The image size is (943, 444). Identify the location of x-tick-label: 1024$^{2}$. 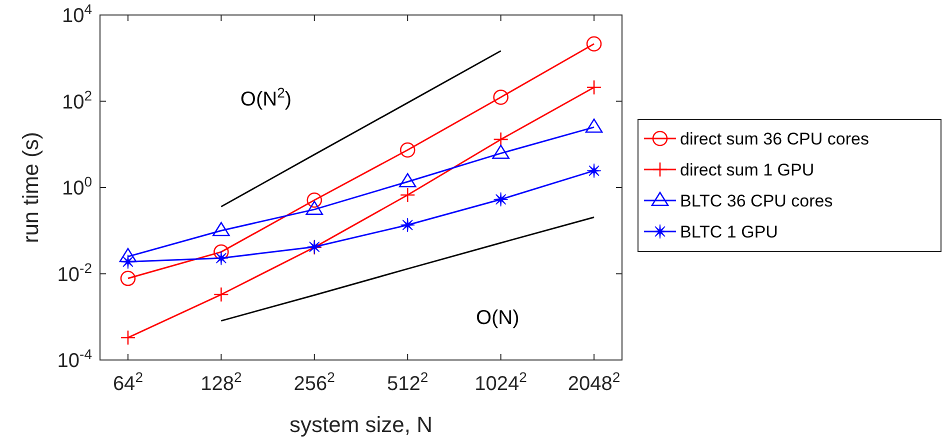
(501, 382).